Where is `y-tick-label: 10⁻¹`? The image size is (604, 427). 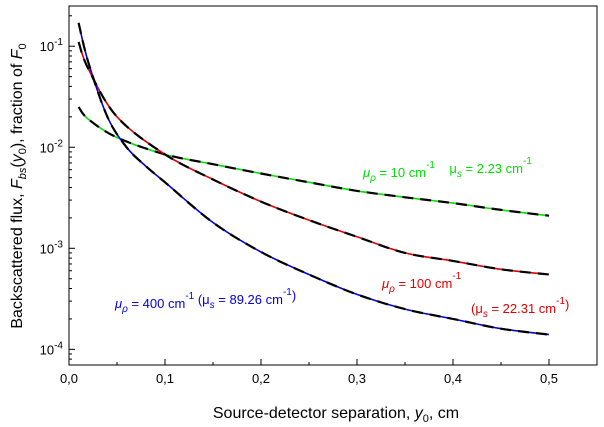 y-tick-label: 10⁻¹ is located at coordinates (52, 45).